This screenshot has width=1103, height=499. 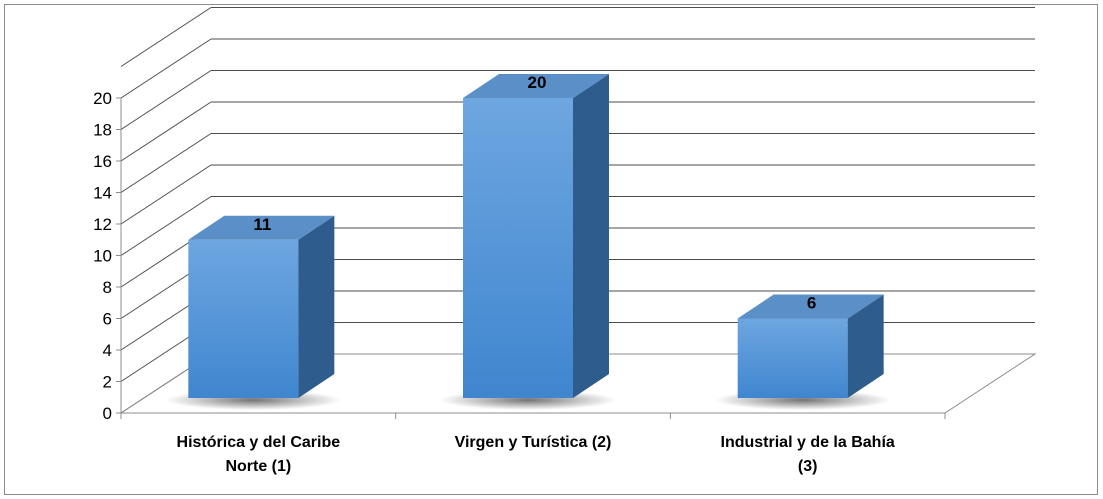 I want to click on x-category-label: Industrial y de la Bahía (3), so click(x=808, y=454).